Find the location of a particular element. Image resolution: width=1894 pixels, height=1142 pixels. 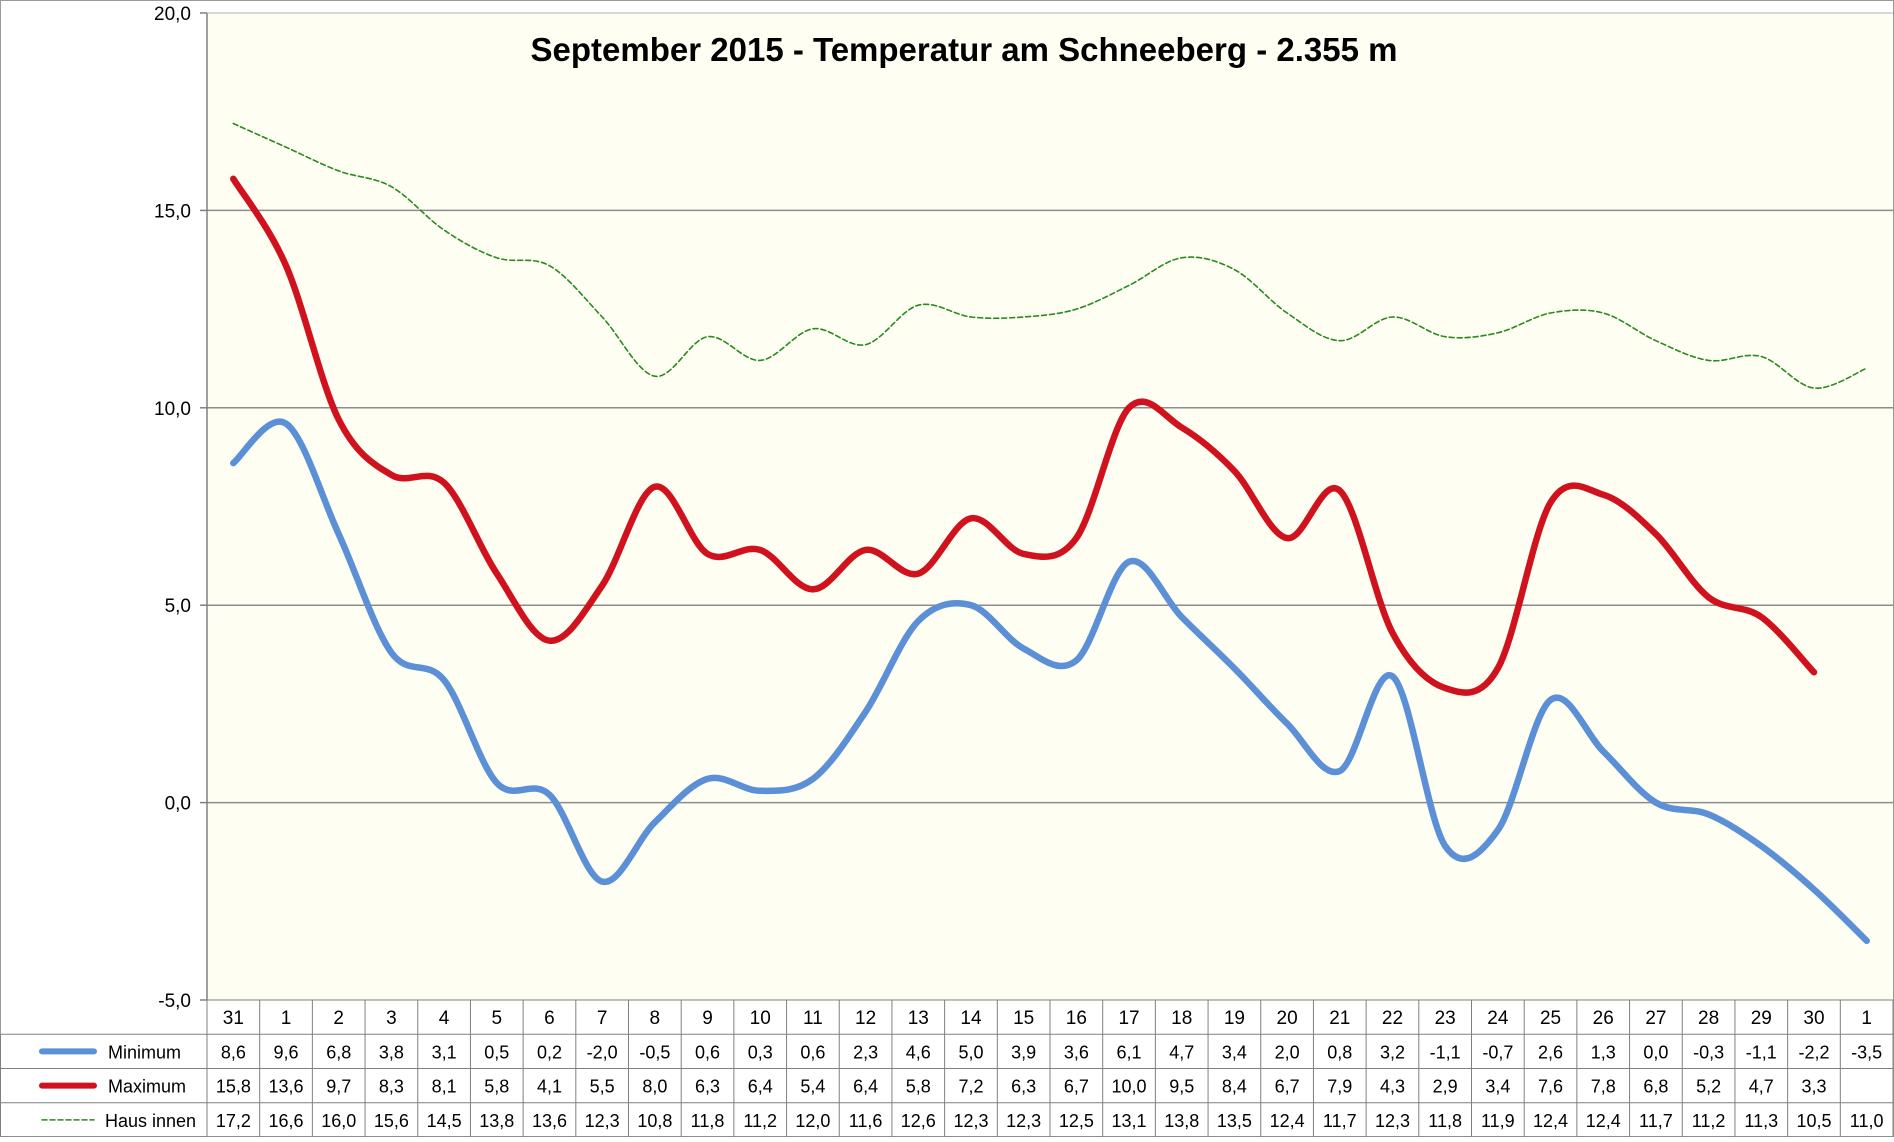

data-label-minimum: 1,3 is located at coordinates (1603, 1052).